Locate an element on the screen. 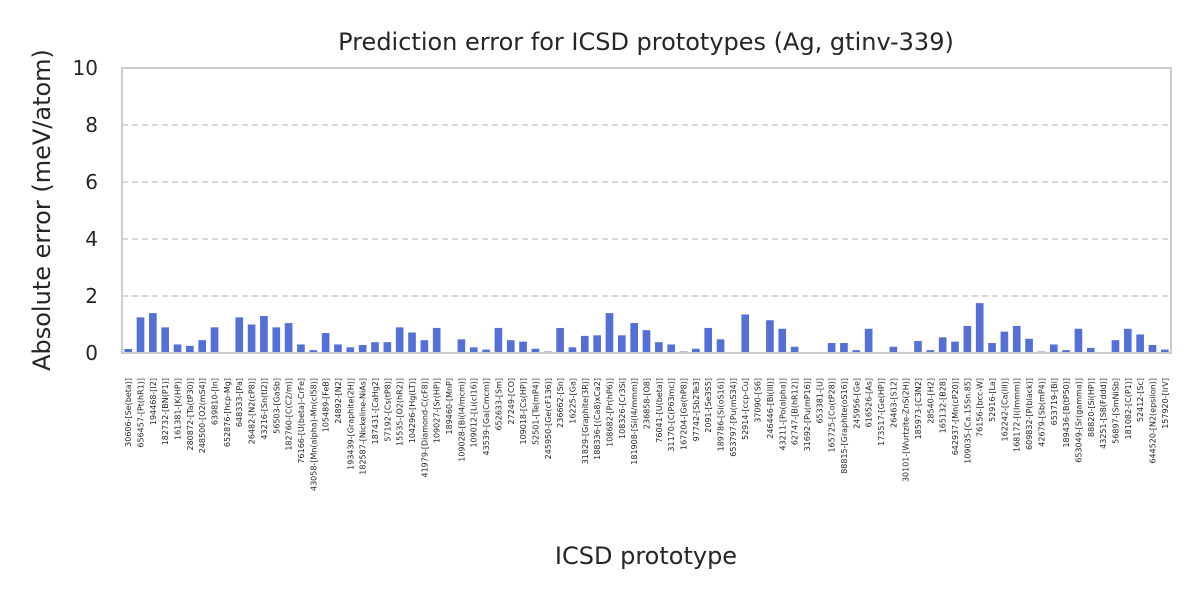 The image size is (1200, 604). x-tick-label: 165725-[Co(tP28)] is located at coordinates (832, 415).